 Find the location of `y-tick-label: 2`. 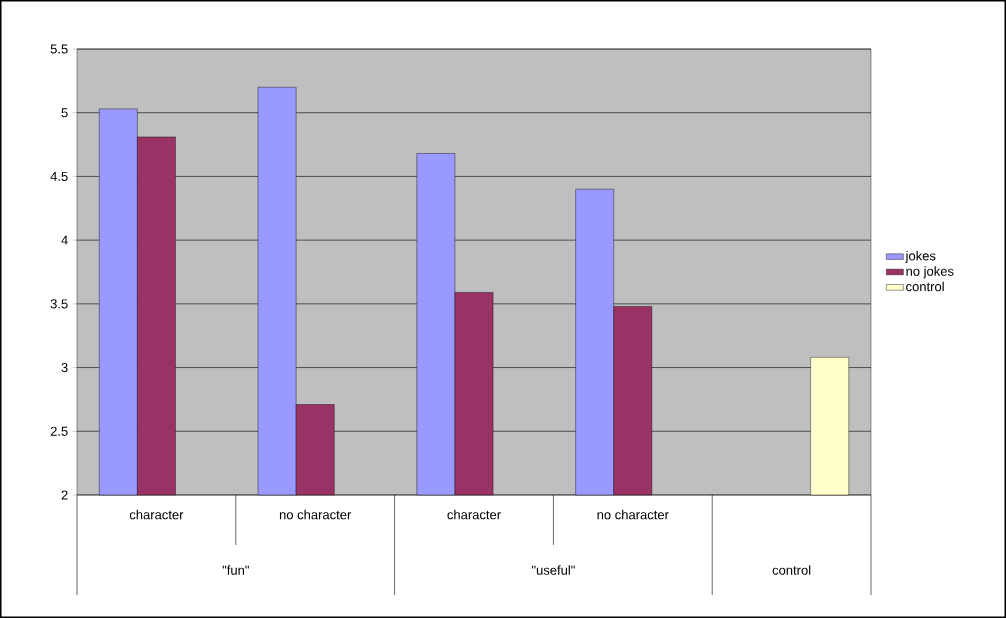

y-tick-label: 2 is located at coordinates (64, 495).